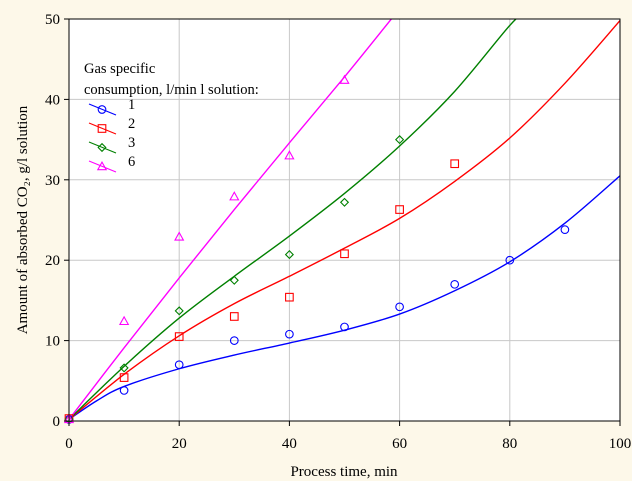  What do you see at coordinates (131, 124) in the screenshot?
I see `legend-label-series-2: 2` at bounding box center [131, 124].